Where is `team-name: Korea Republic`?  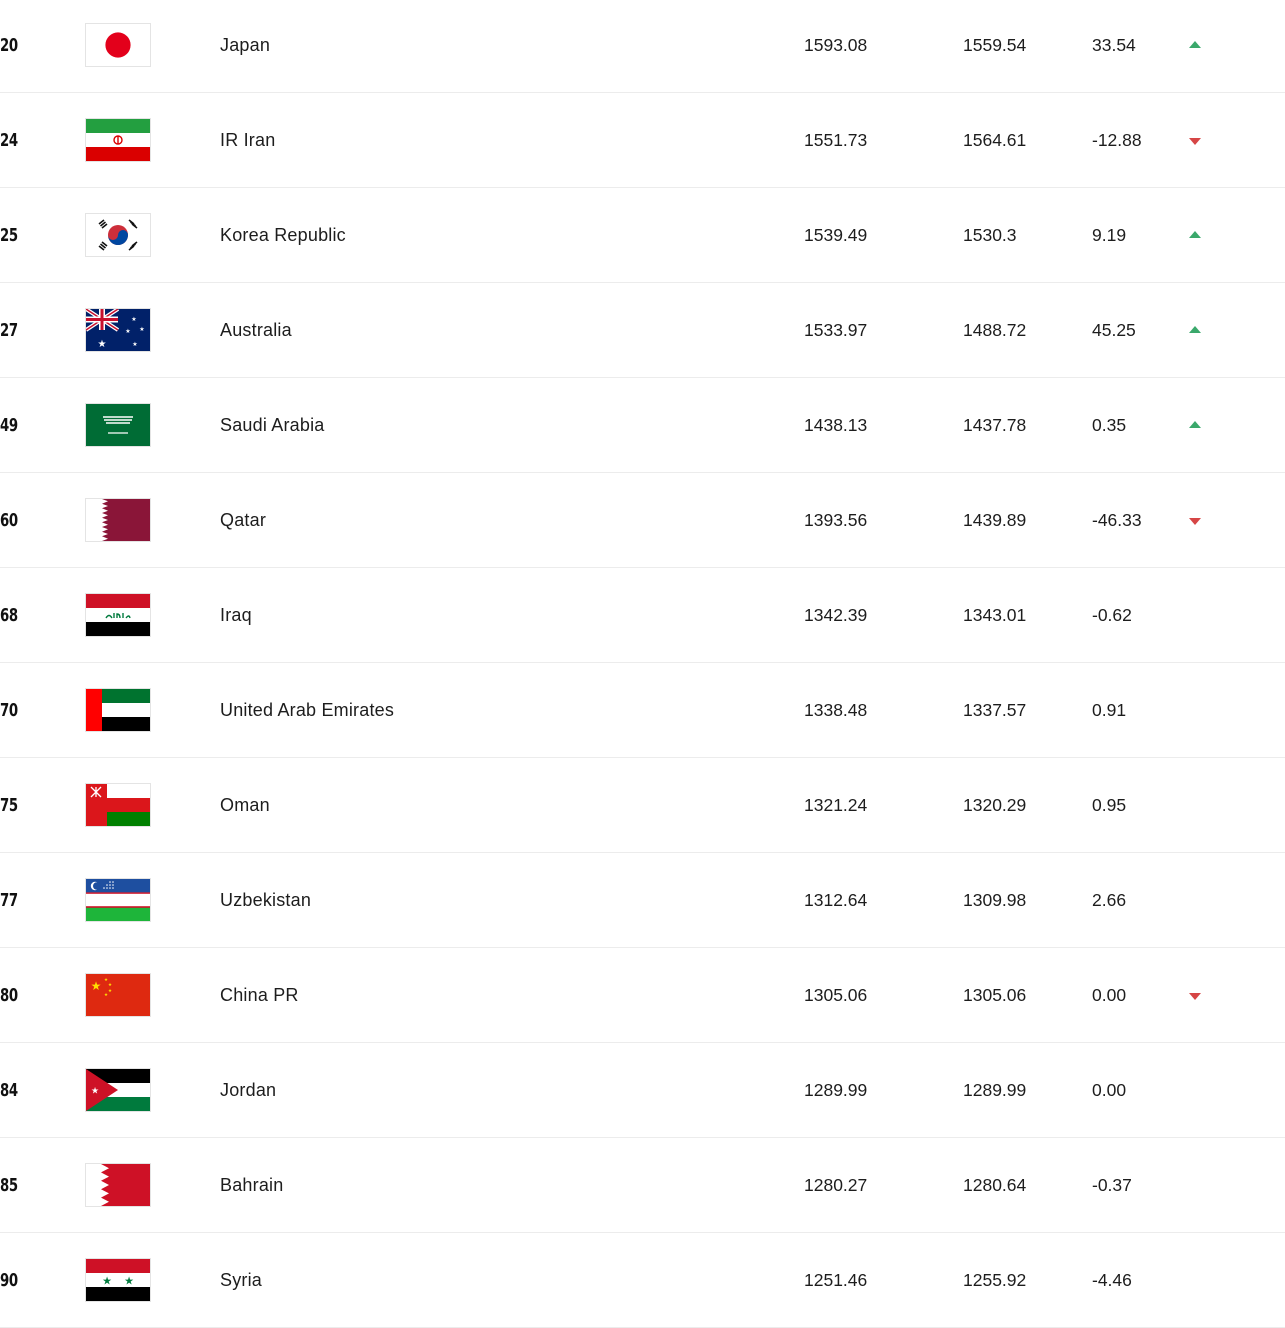 team-name: Korea Republic is located at coordinates (283, 235).